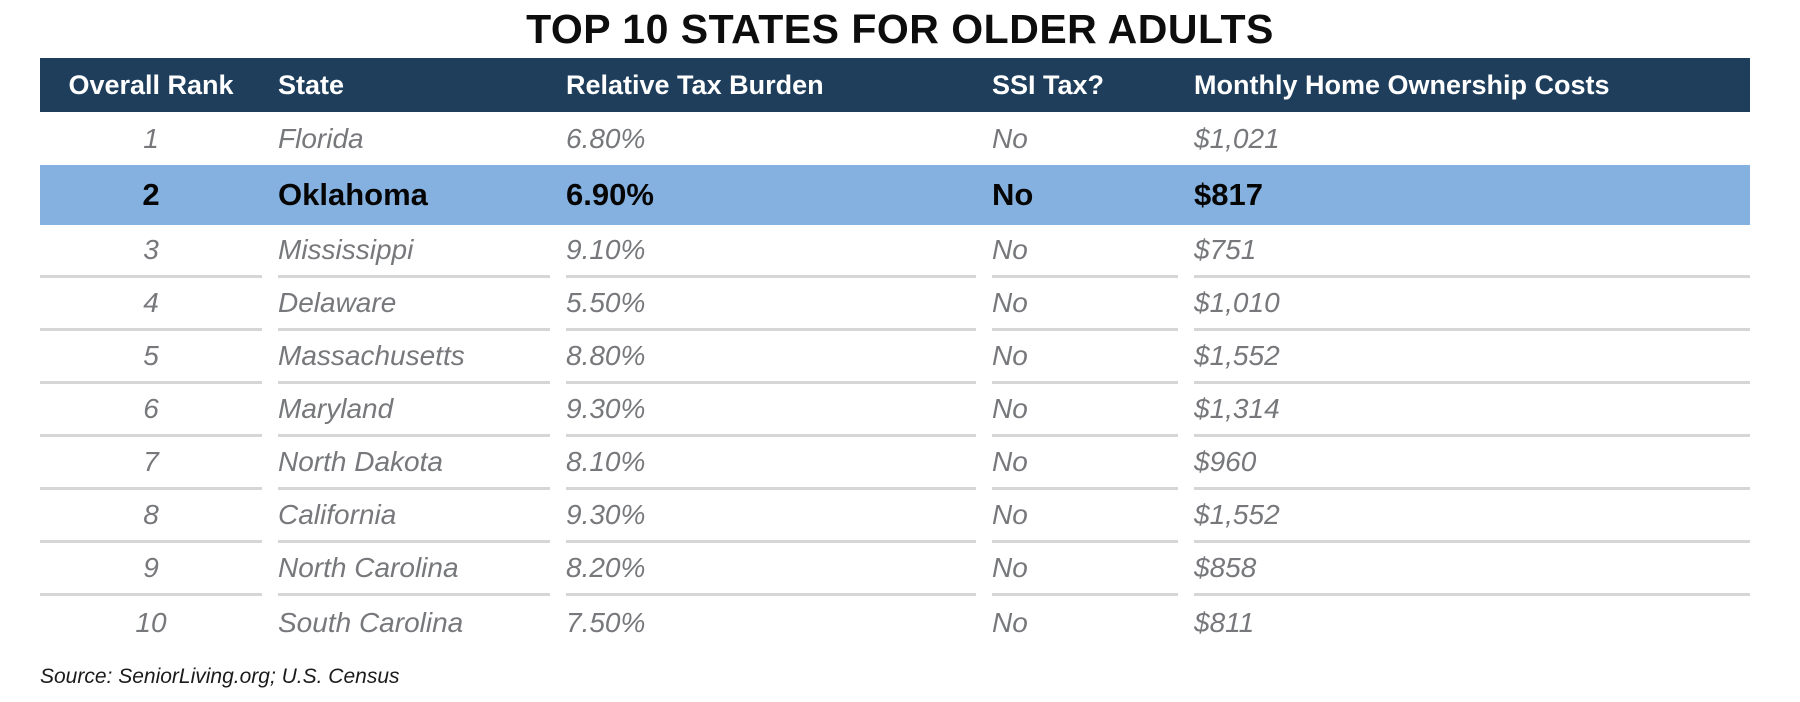  Describe the element at coordinates (151, 357) in the screenshot. I see `rank-cell: 5` at that location.